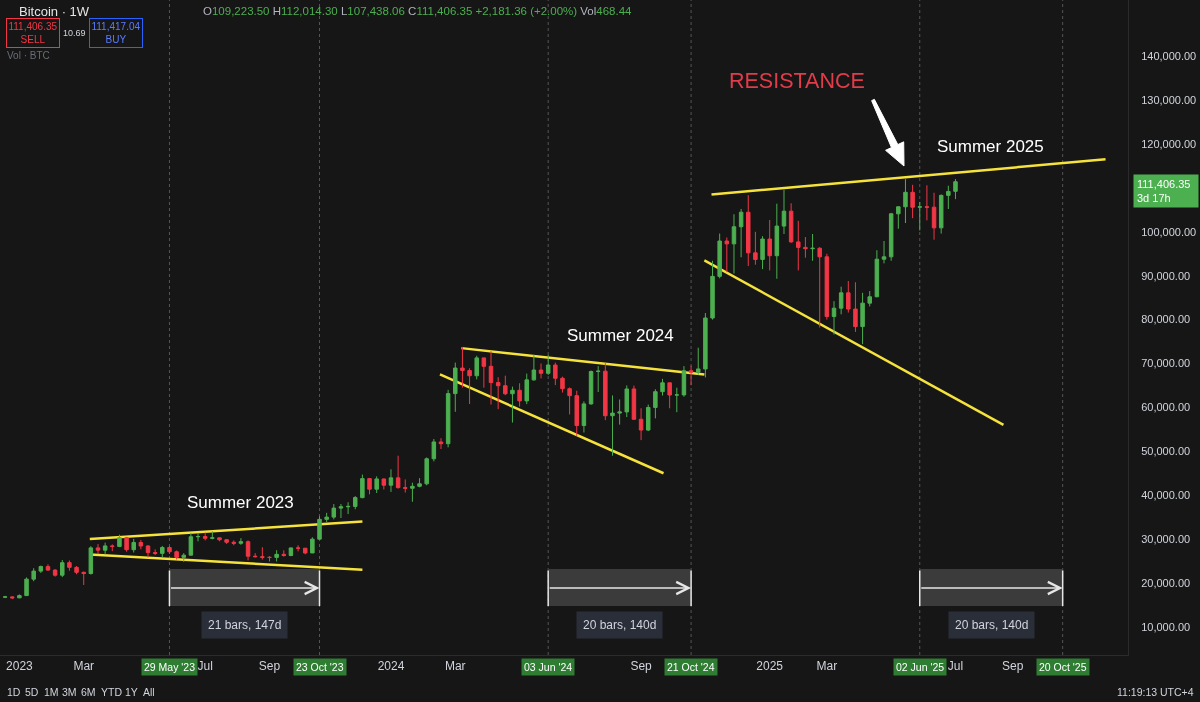  What do you see at coordinates (170, 667) in the screenshot?
I see `ref-line-label: 29 May '23` at bounding box center [170, 667].